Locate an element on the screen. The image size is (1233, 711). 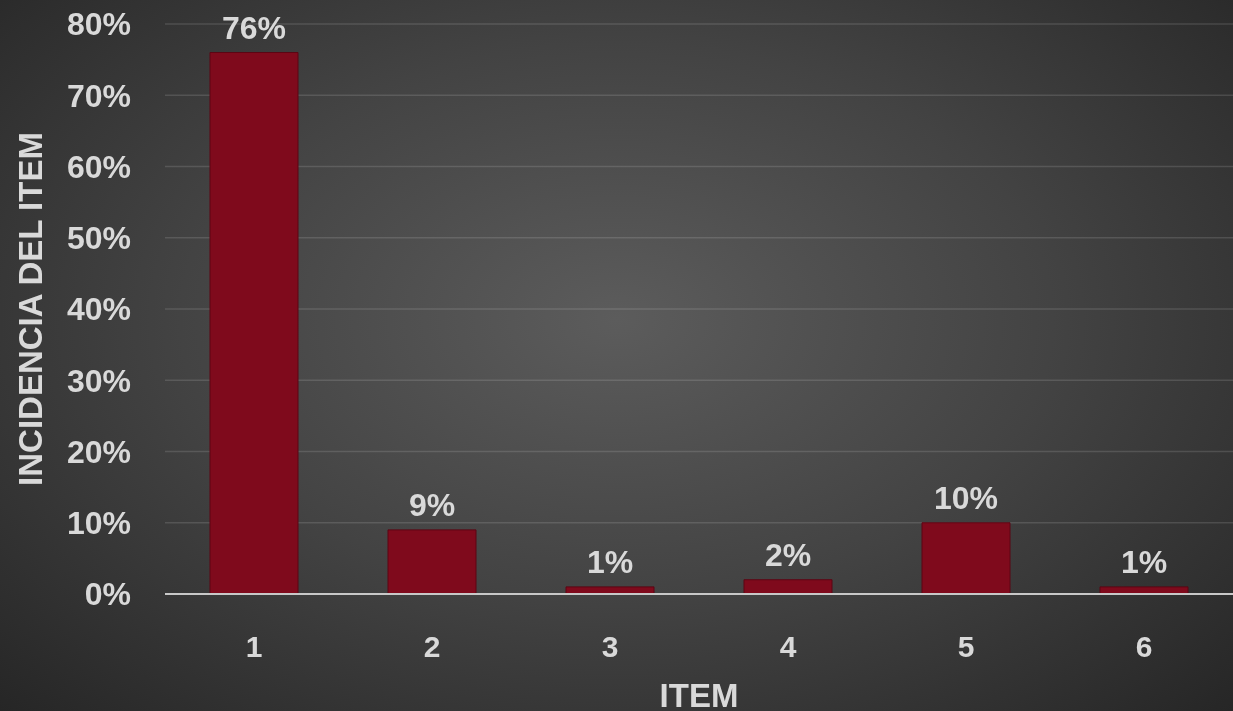
x-tick-label: 6 is located at coordinates (1144, 647).